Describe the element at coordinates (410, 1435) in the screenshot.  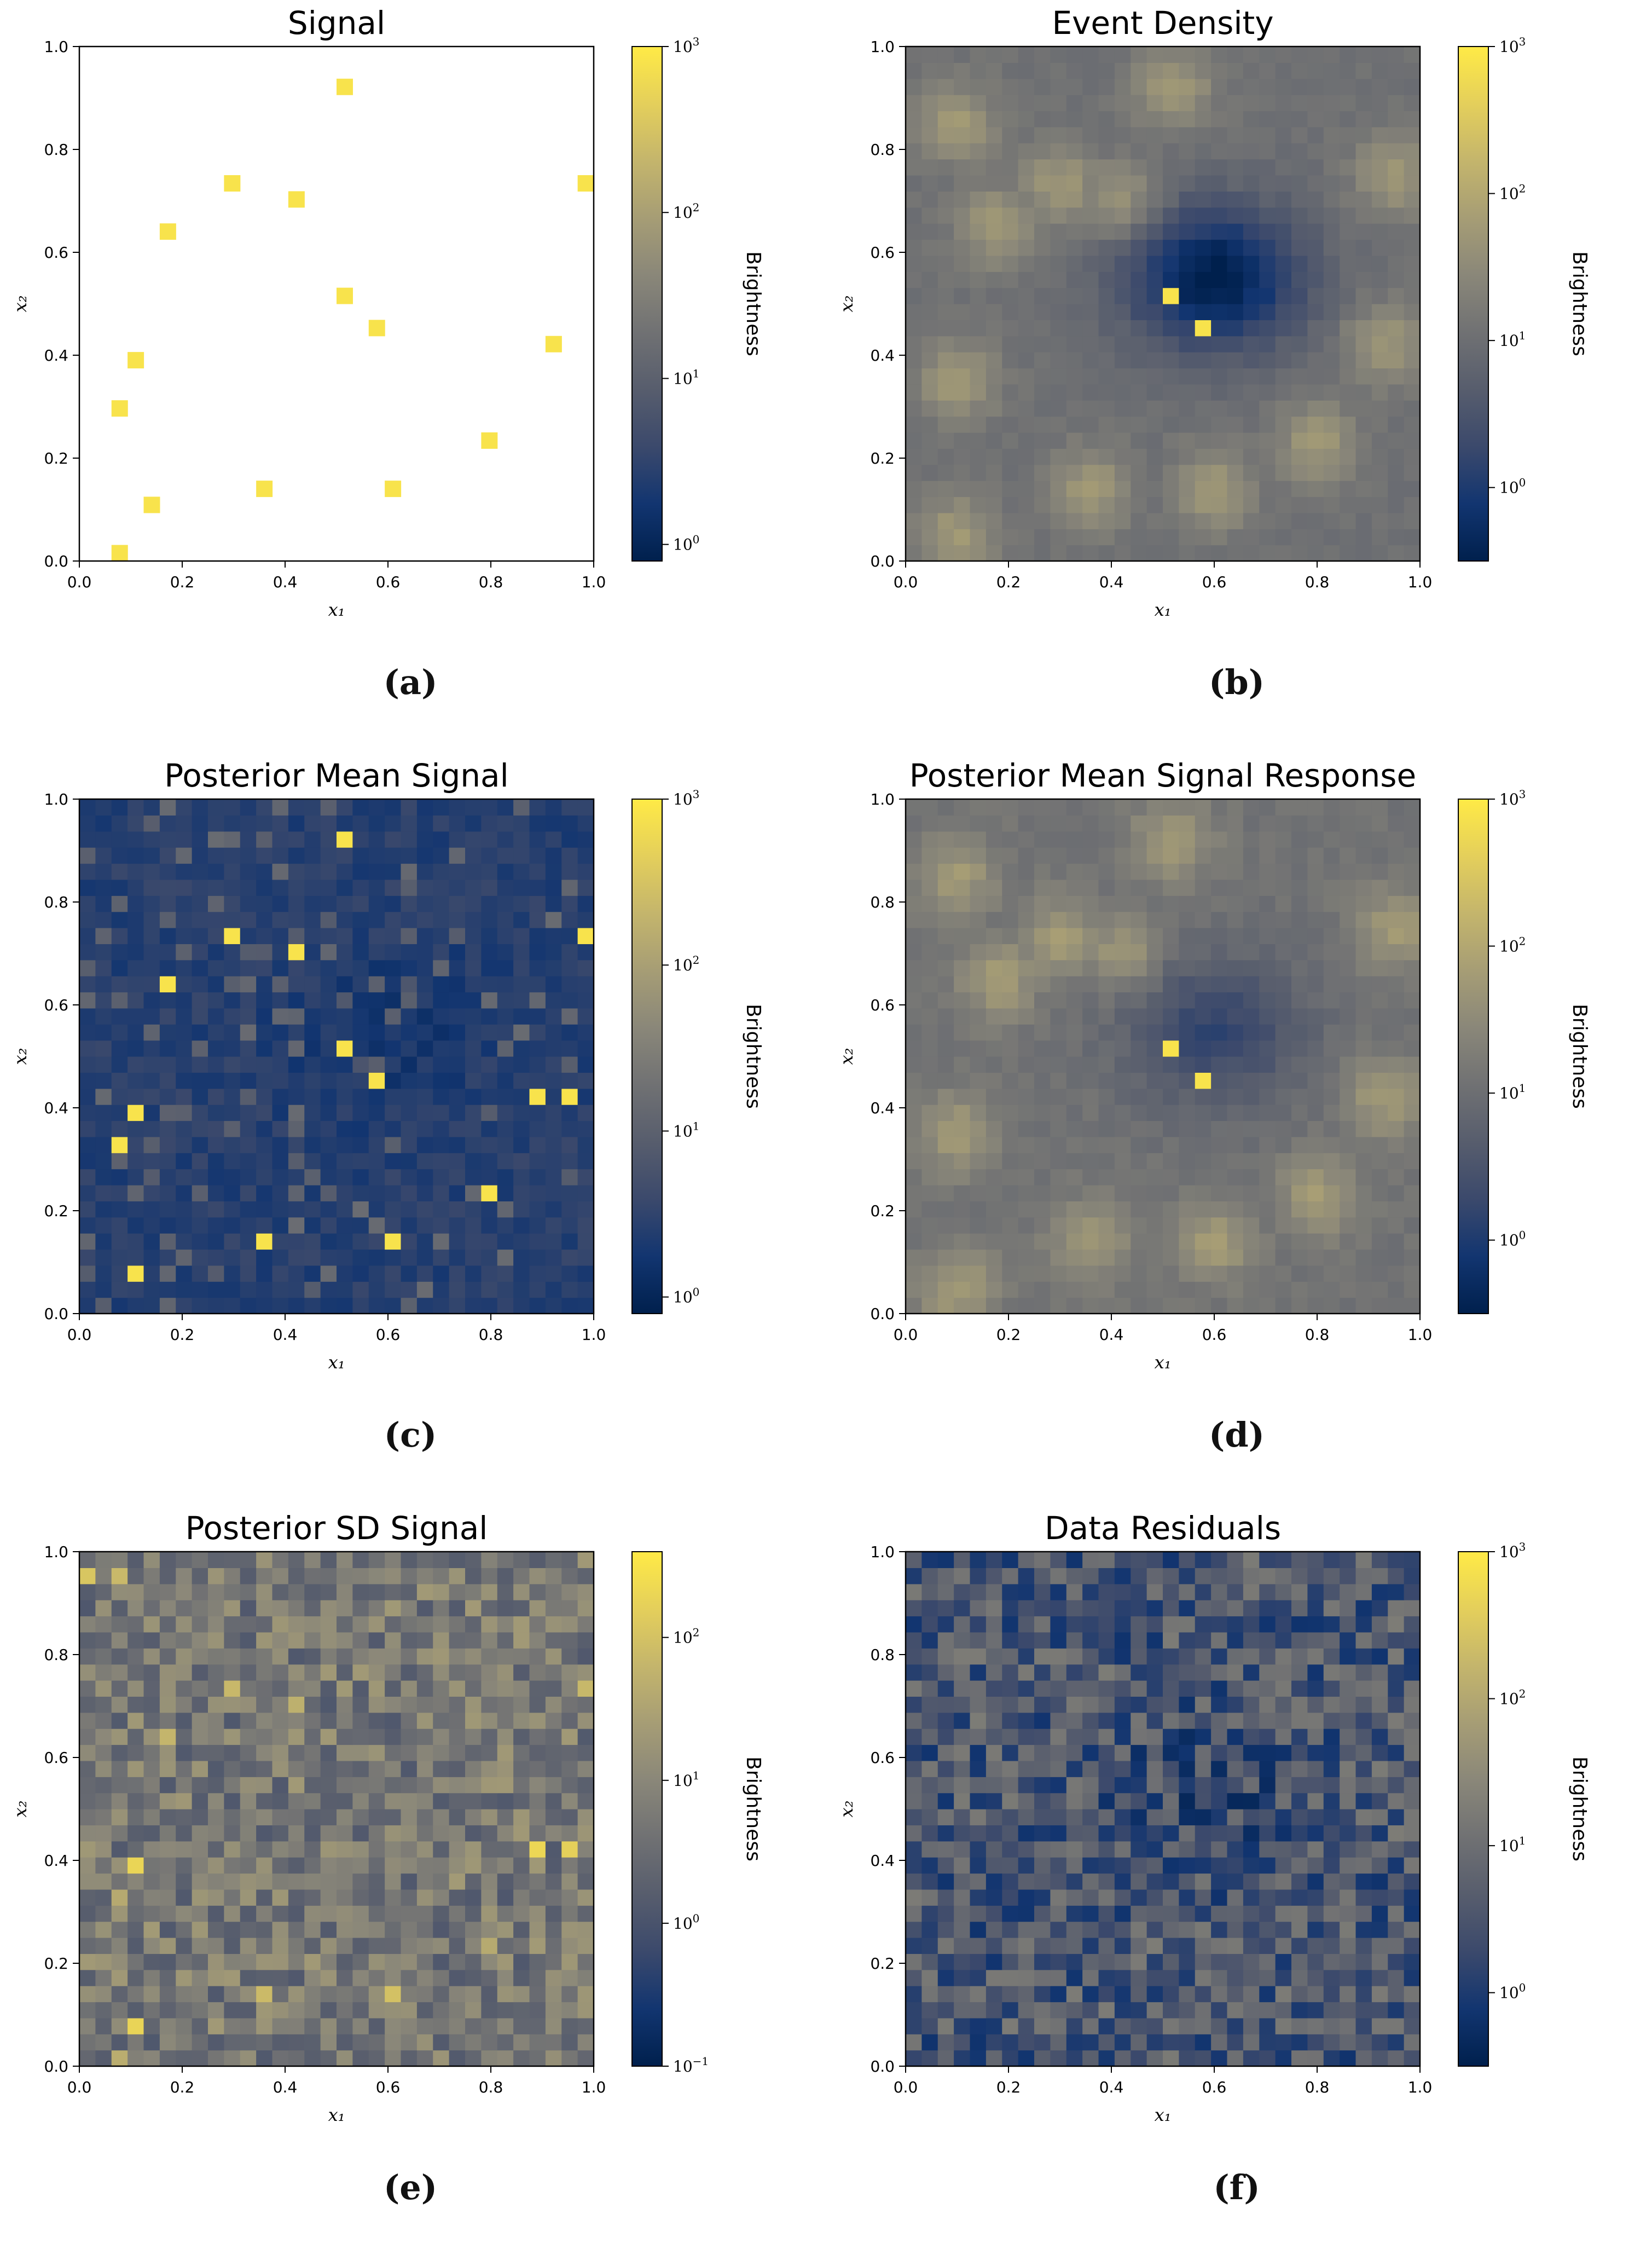
I see `panel-c-caption: (c)` at that location.